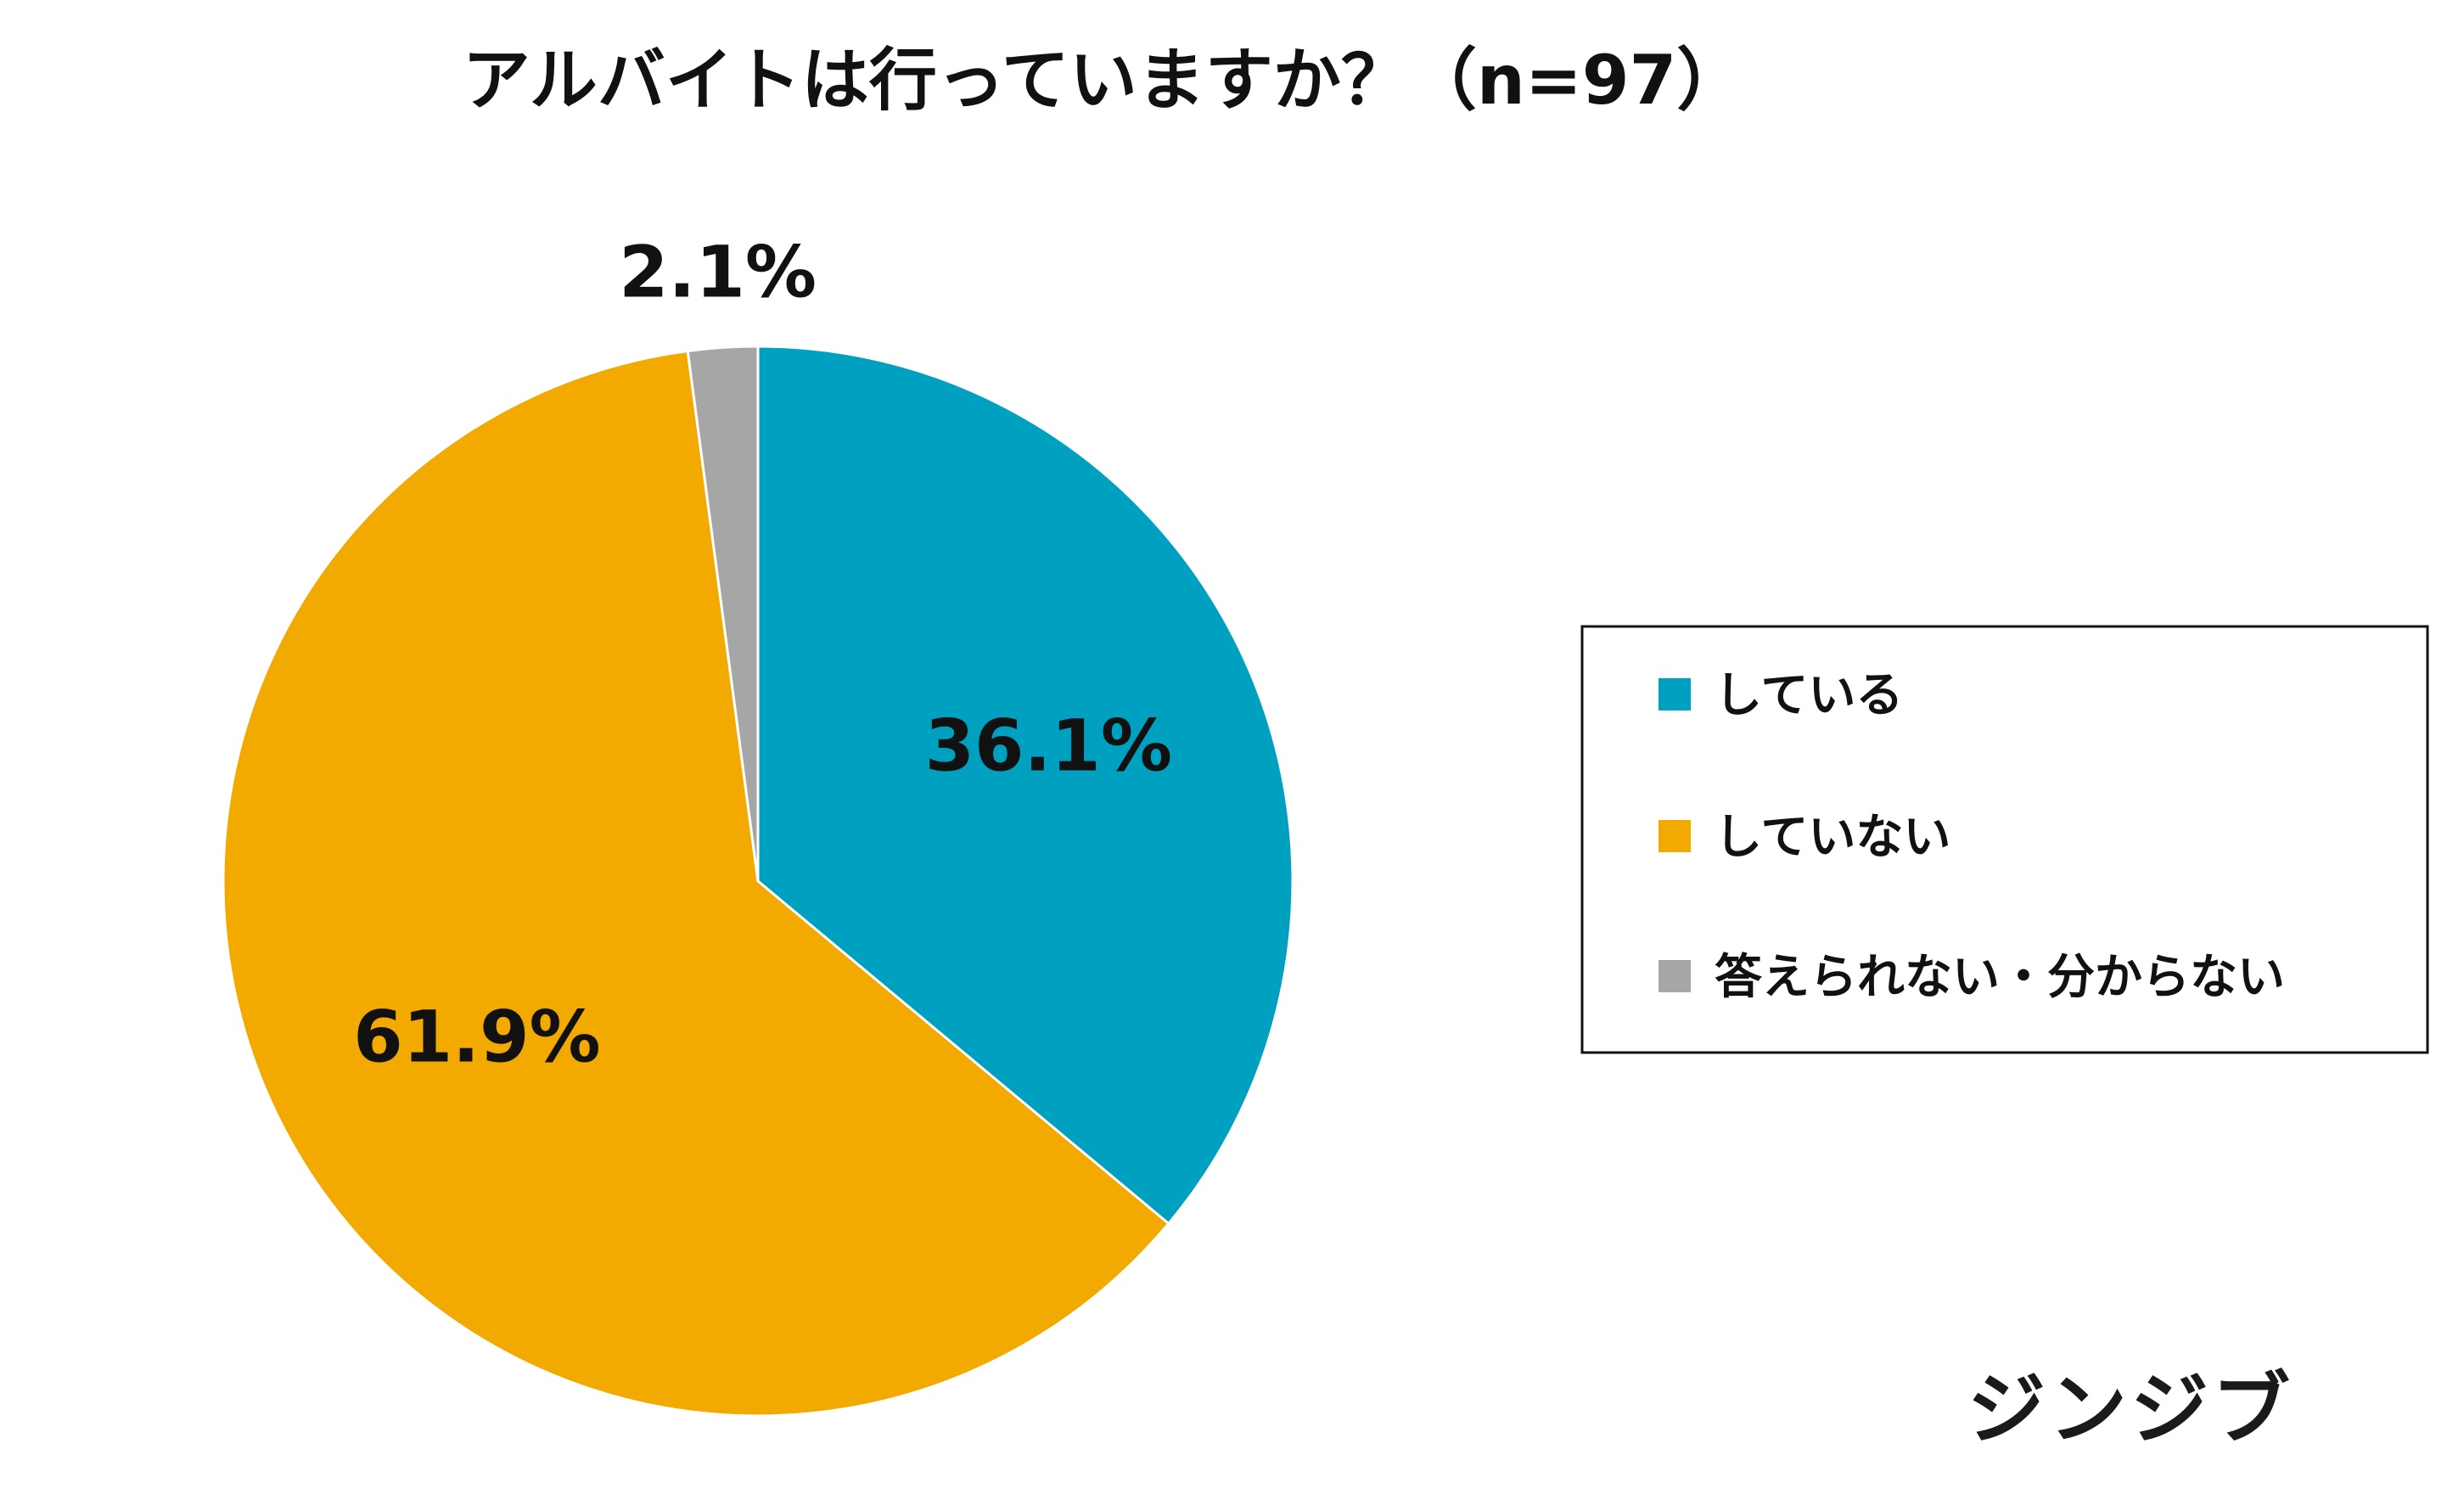 This screenshot has height=1505, width=2464. What do you see at coordinates (1833, 838) in the screenshot?
I see `legend-label-shiteinai: していない` at bounding box center [1833, 838].